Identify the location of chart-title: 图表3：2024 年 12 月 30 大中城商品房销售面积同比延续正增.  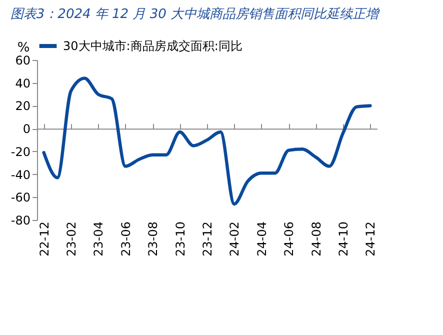
(195, 14).